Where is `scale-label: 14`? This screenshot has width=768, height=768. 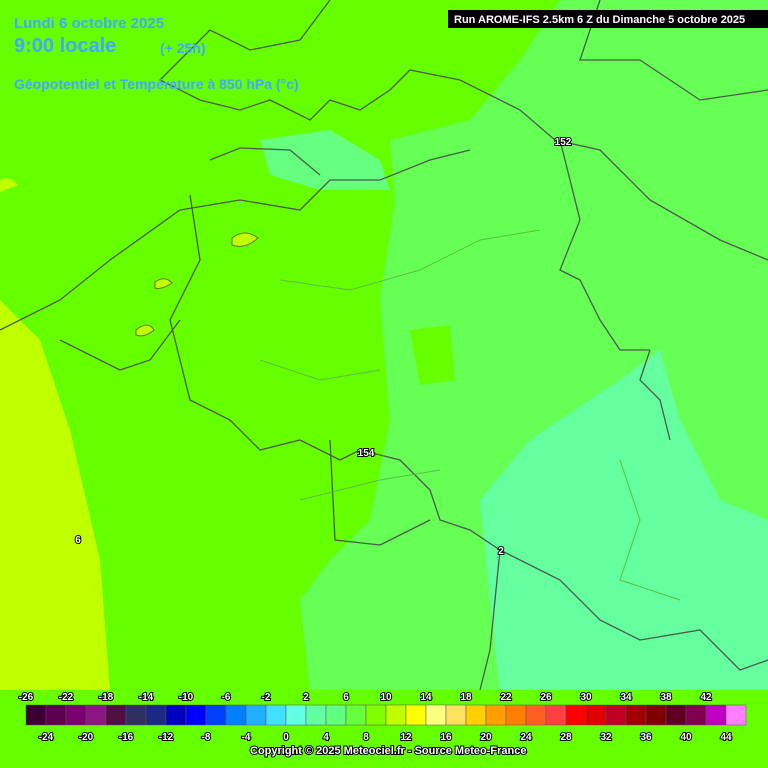 scale-label: 14 is located at coordinates (426, 697).